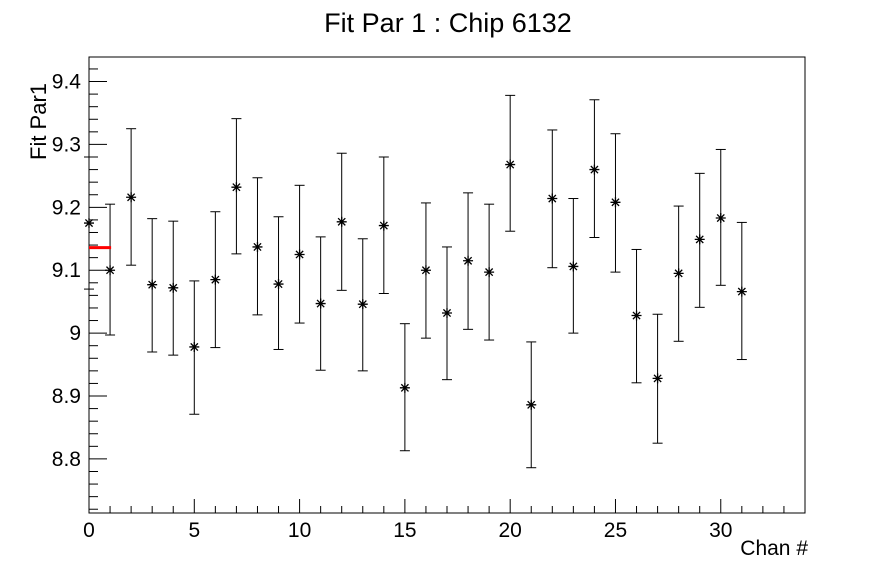 This screenshot has width=896, height=572. What do you see at coordinates (404, 530) in the screenshot?
I see `x-tick-label: 15` at bounding box center [404, 530].